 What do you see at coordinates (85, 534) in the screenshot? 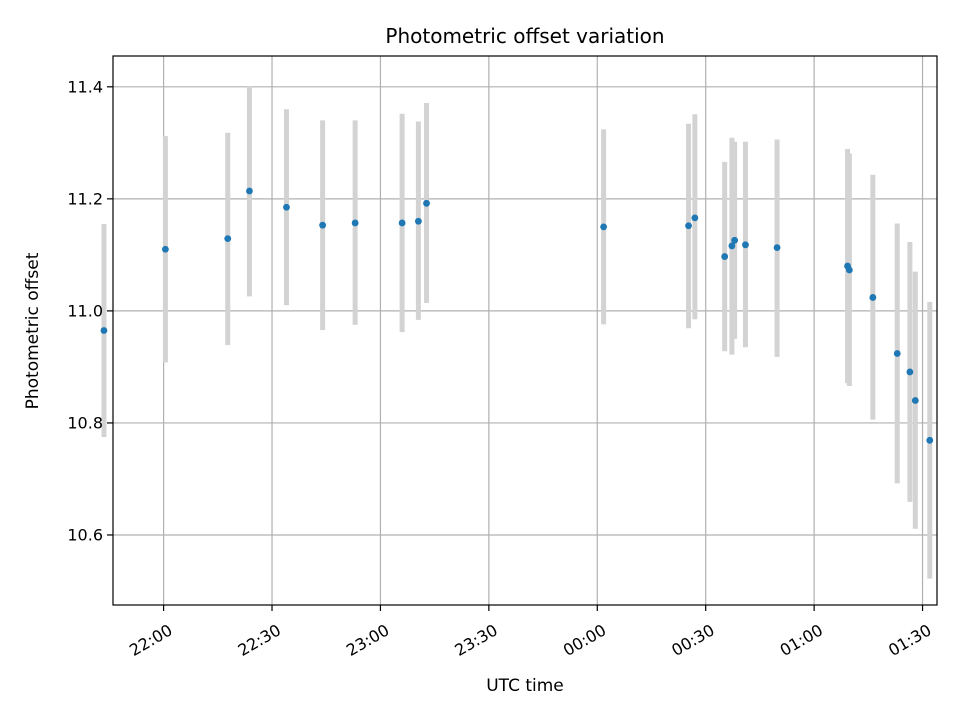
I see `y-tick-label: 10.6` at bounding box center [85, 534].